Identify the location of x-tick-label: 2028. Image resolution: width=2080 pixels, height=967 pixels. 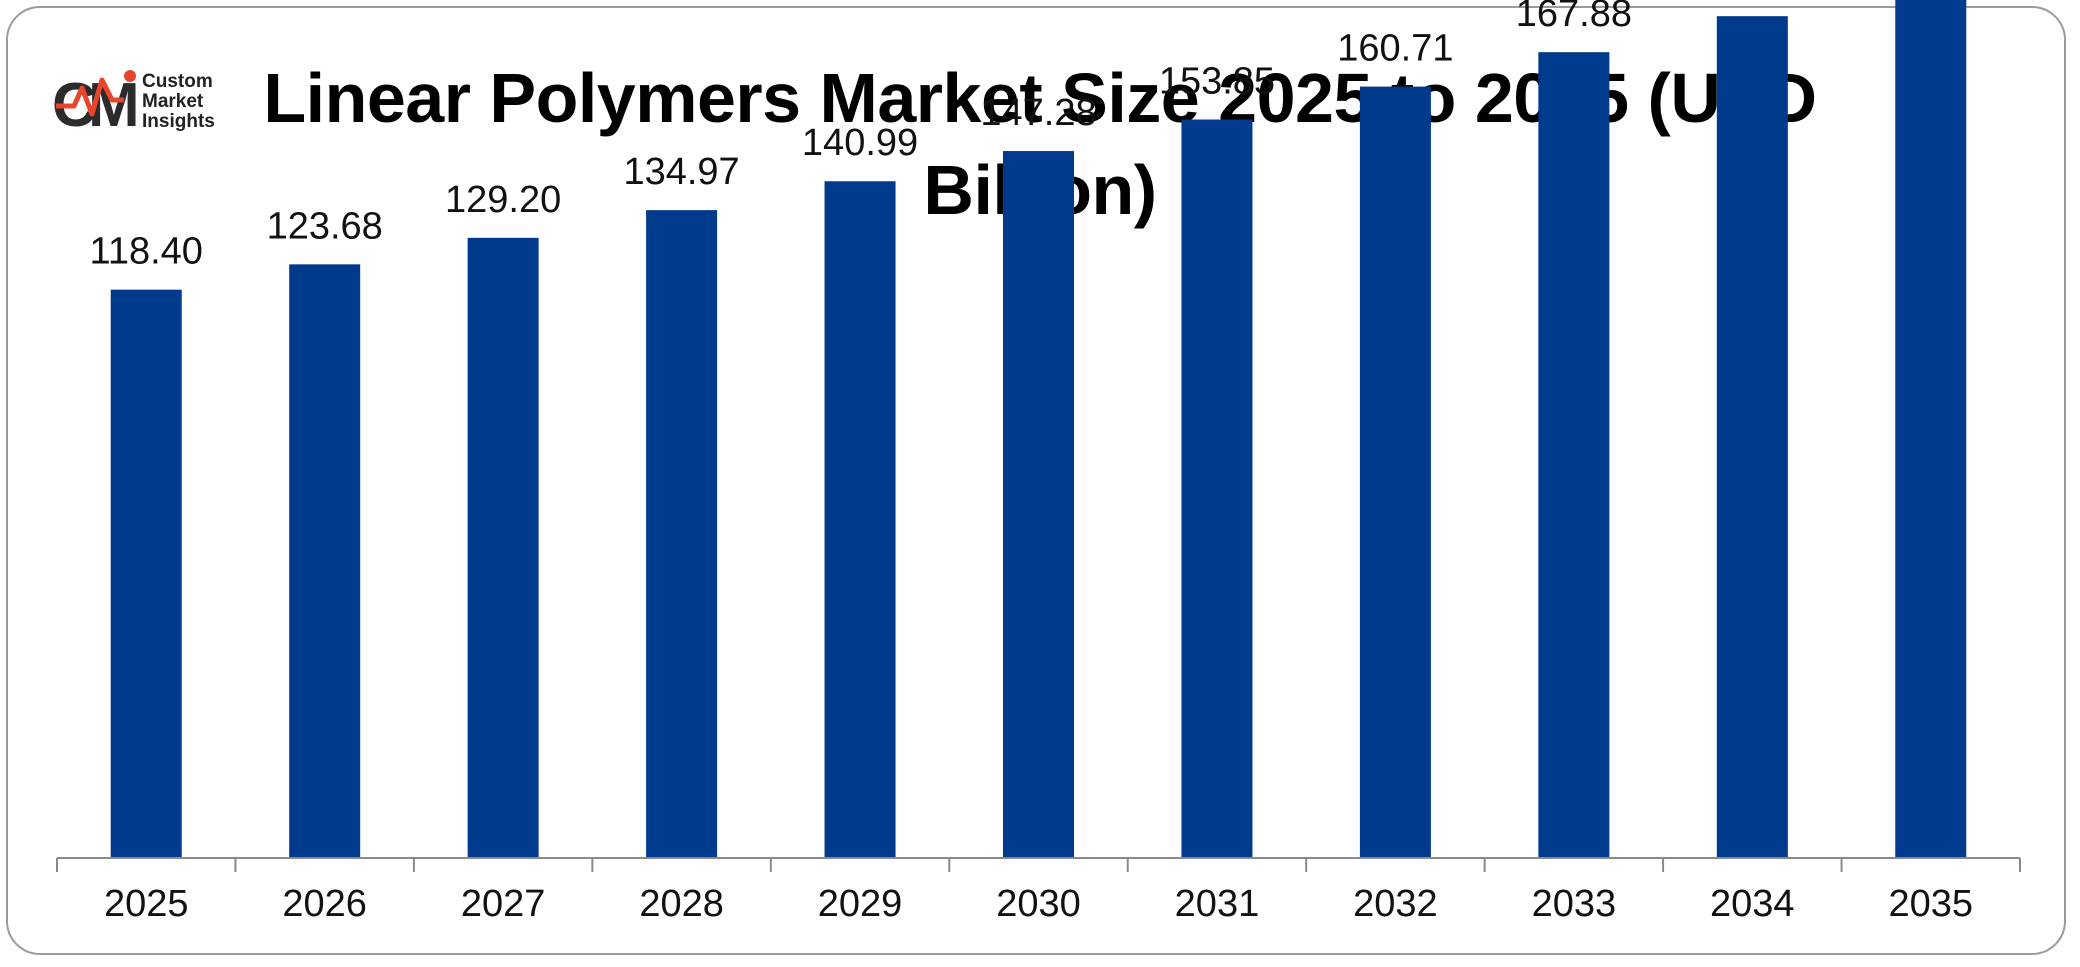
(681, 904).